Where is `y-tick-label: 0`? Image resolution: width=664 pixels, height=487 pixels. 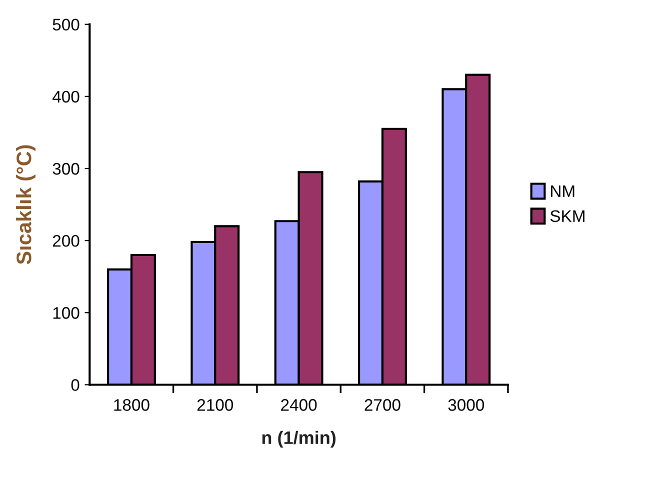
y-tick-label: 0 is located at coordinates (75, 385).